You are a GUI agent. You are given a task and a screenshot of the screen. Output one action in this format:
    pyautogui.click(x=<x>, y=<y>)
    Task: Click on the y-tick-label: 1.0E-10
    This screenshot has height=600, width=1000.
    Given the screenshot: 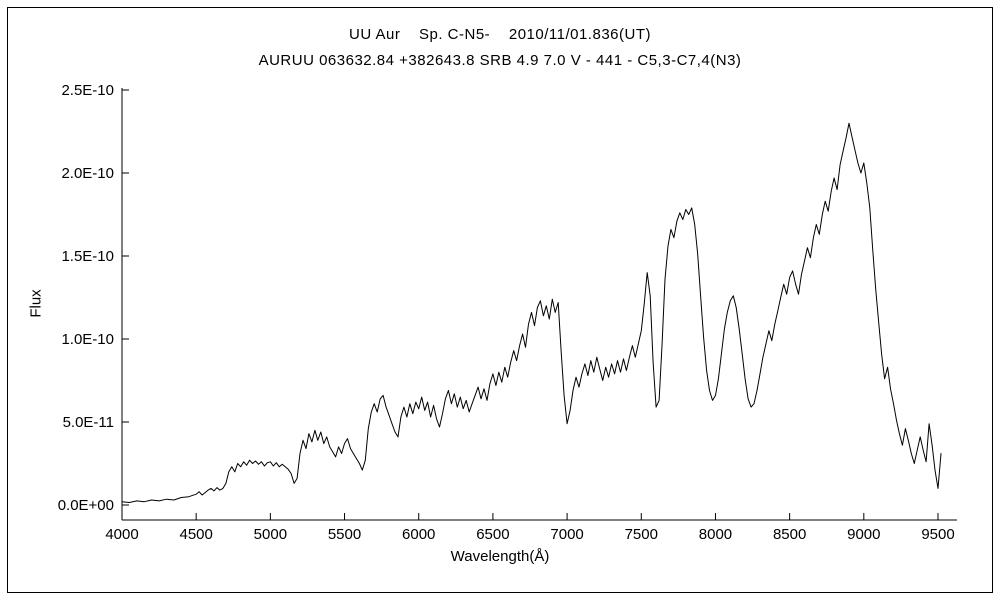 What is the action you would take?
    pyautogui.click(x=87, y=339)
    